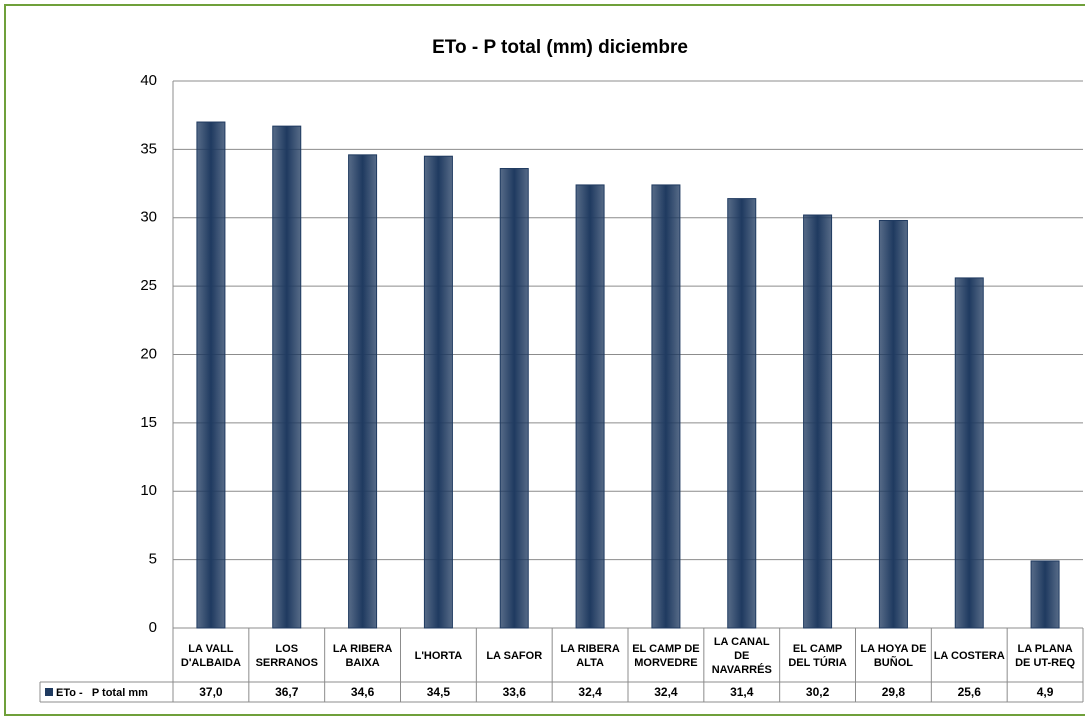 The image size is (1085, 717). Describe the element at coordinates (742, 692) in the screenshot. I see `data-table-value: 31,4` at that location.